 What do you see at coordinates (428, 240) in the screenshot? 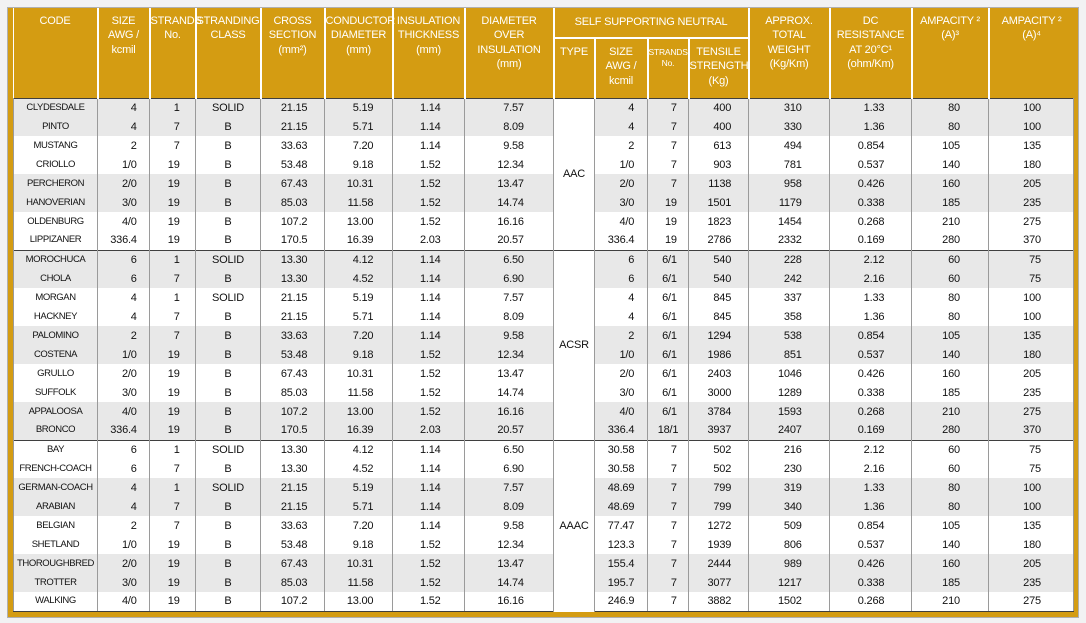
I see `cell-insulation-thickness: 2.03` at bounding box center [428, 240].